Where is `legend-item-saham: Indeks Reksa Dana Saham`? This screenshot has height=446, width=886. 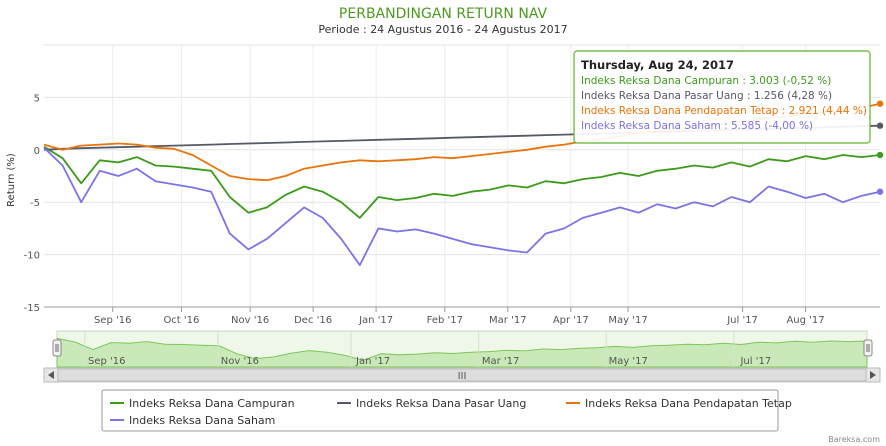 legend-item-saham: Indeks Reksa Dana Saham is located at coordinates (202, 420).